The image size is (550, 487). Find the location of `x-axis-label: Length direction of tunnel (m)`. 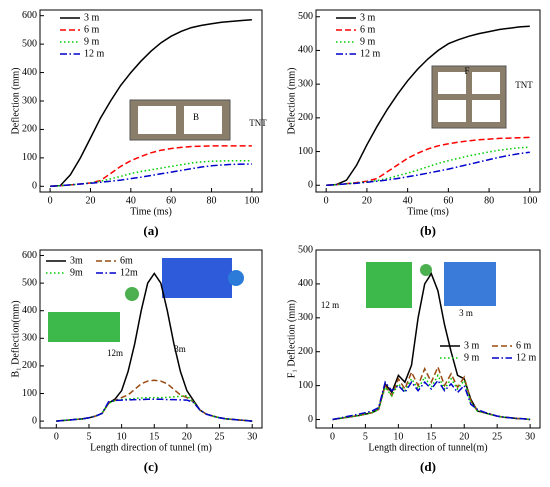

x-axis-label: Length direction of tunnel (m) is located at coordinates (151, 447).